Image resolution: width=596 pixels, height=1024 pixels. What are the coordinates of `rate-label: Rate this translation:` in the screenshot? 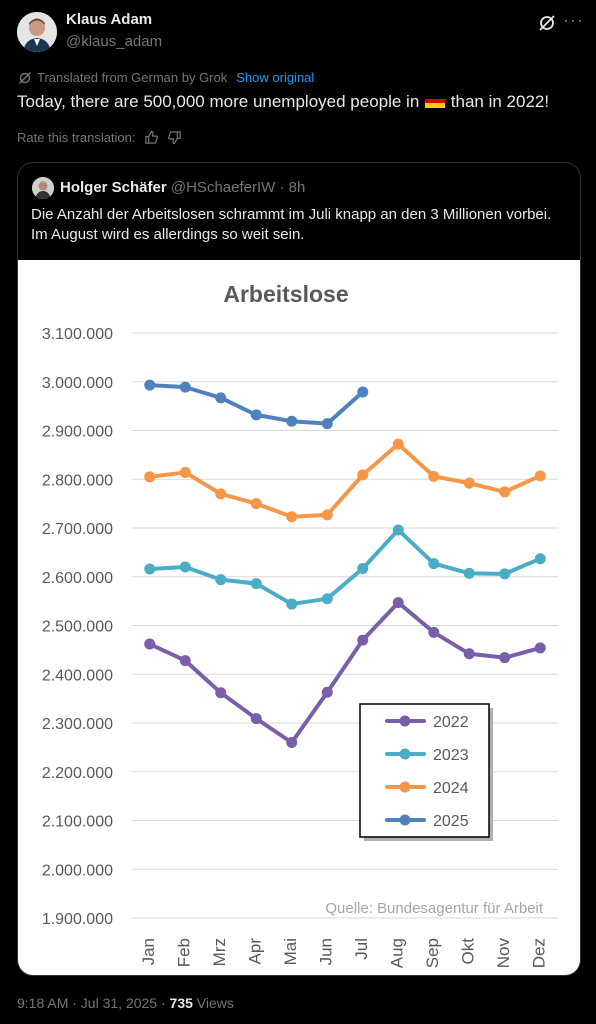 It's located at (76, 137).